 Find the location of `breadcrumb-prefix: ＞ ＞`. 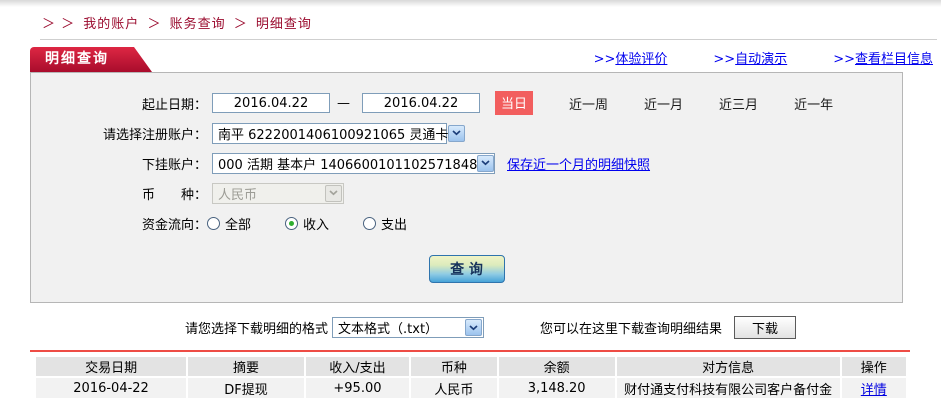

breadcrumb-prefix: ＞ ＞ is located at coordinates (59, 24).